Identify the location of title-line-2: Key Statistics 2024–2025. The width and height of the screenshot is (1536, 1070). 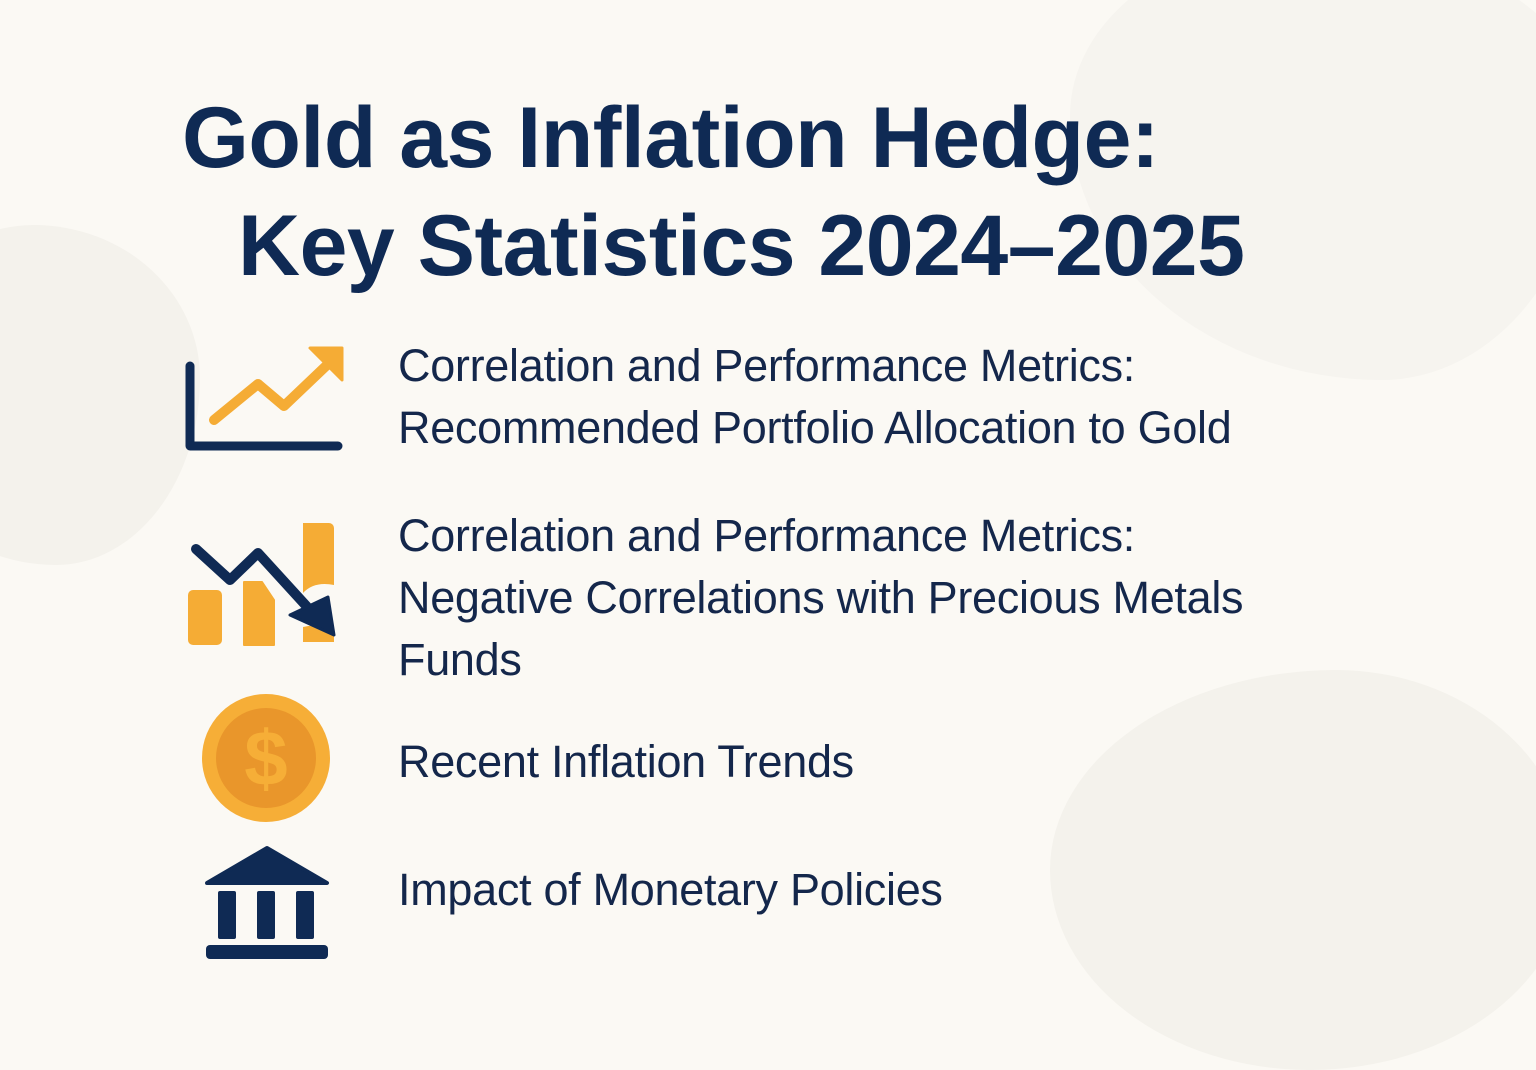
(741, 246).